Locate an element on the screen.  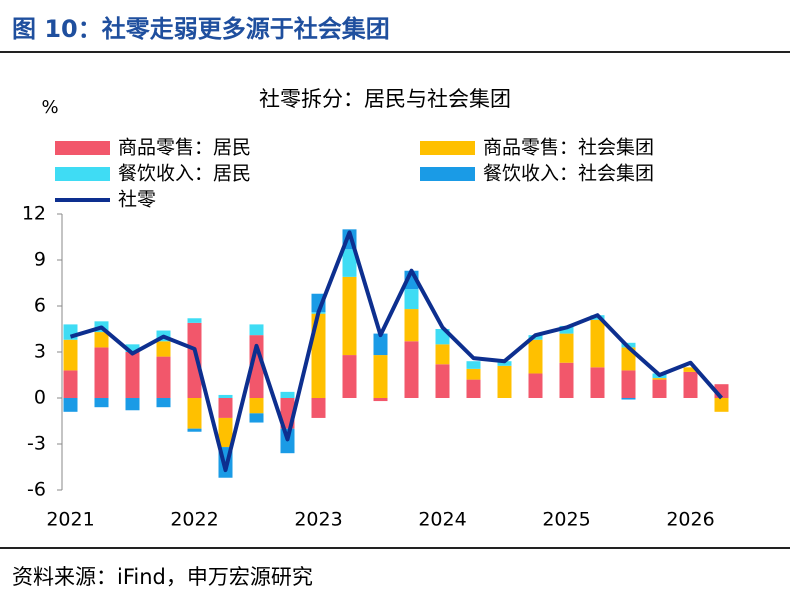
chart-title: 社零拆分：居民与社会集团 is located at coordinates (385, 99).